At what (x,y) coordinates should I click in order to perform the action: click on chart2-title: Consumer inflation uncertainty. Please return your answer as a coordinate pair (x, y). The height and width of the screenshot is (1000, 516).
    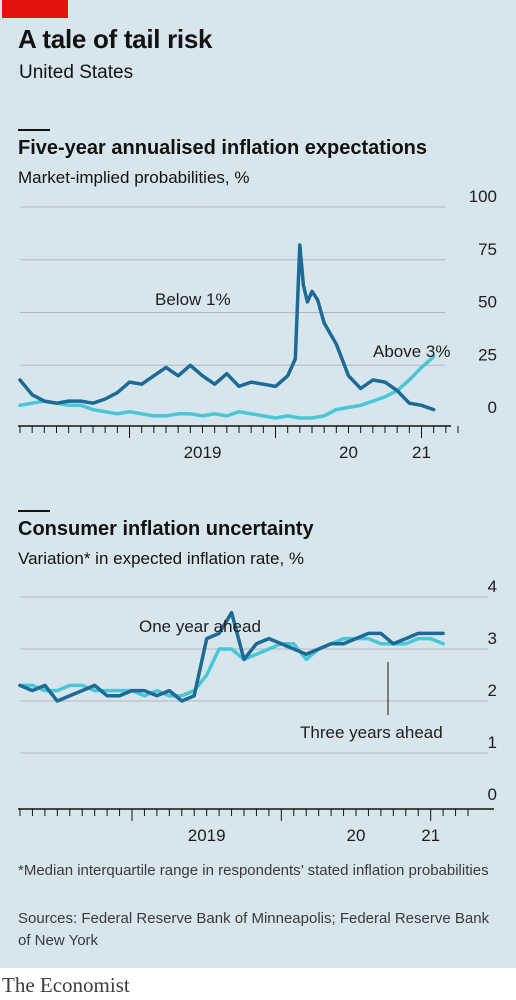
    Looking at the image, I should click on (166, 529).